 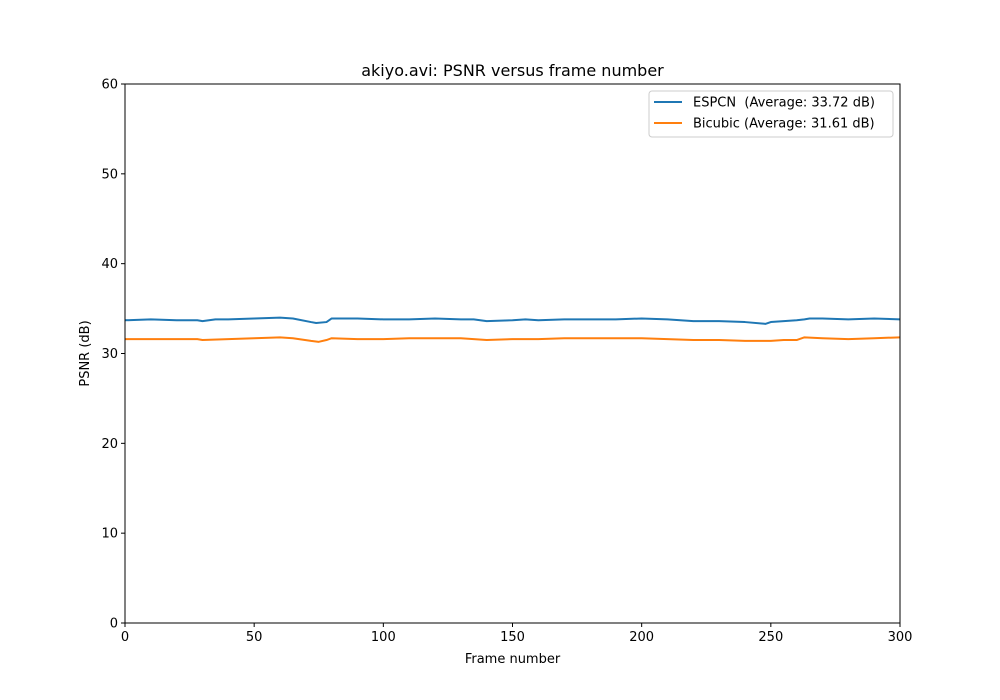 I want to click on y-tick-label: 30, so click(x=109, y=354).